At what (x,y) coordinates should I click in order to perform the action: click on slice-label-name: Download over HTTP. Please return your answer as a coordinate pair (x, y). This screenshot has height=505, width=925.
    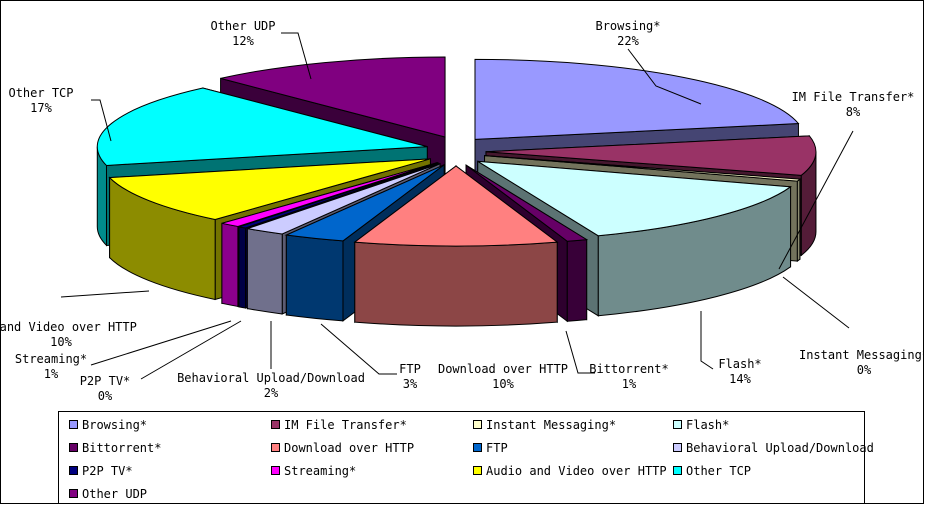
    Looking at the image, I should click on (503, 369).